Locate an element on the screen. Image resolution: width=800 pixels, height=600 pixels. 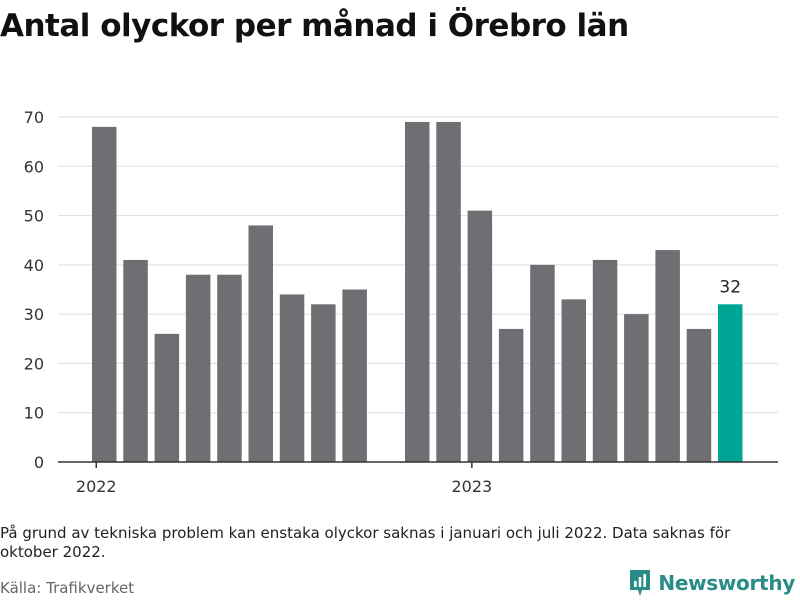
x-axis: 2022 2023 is located at coordinates (418, 478).